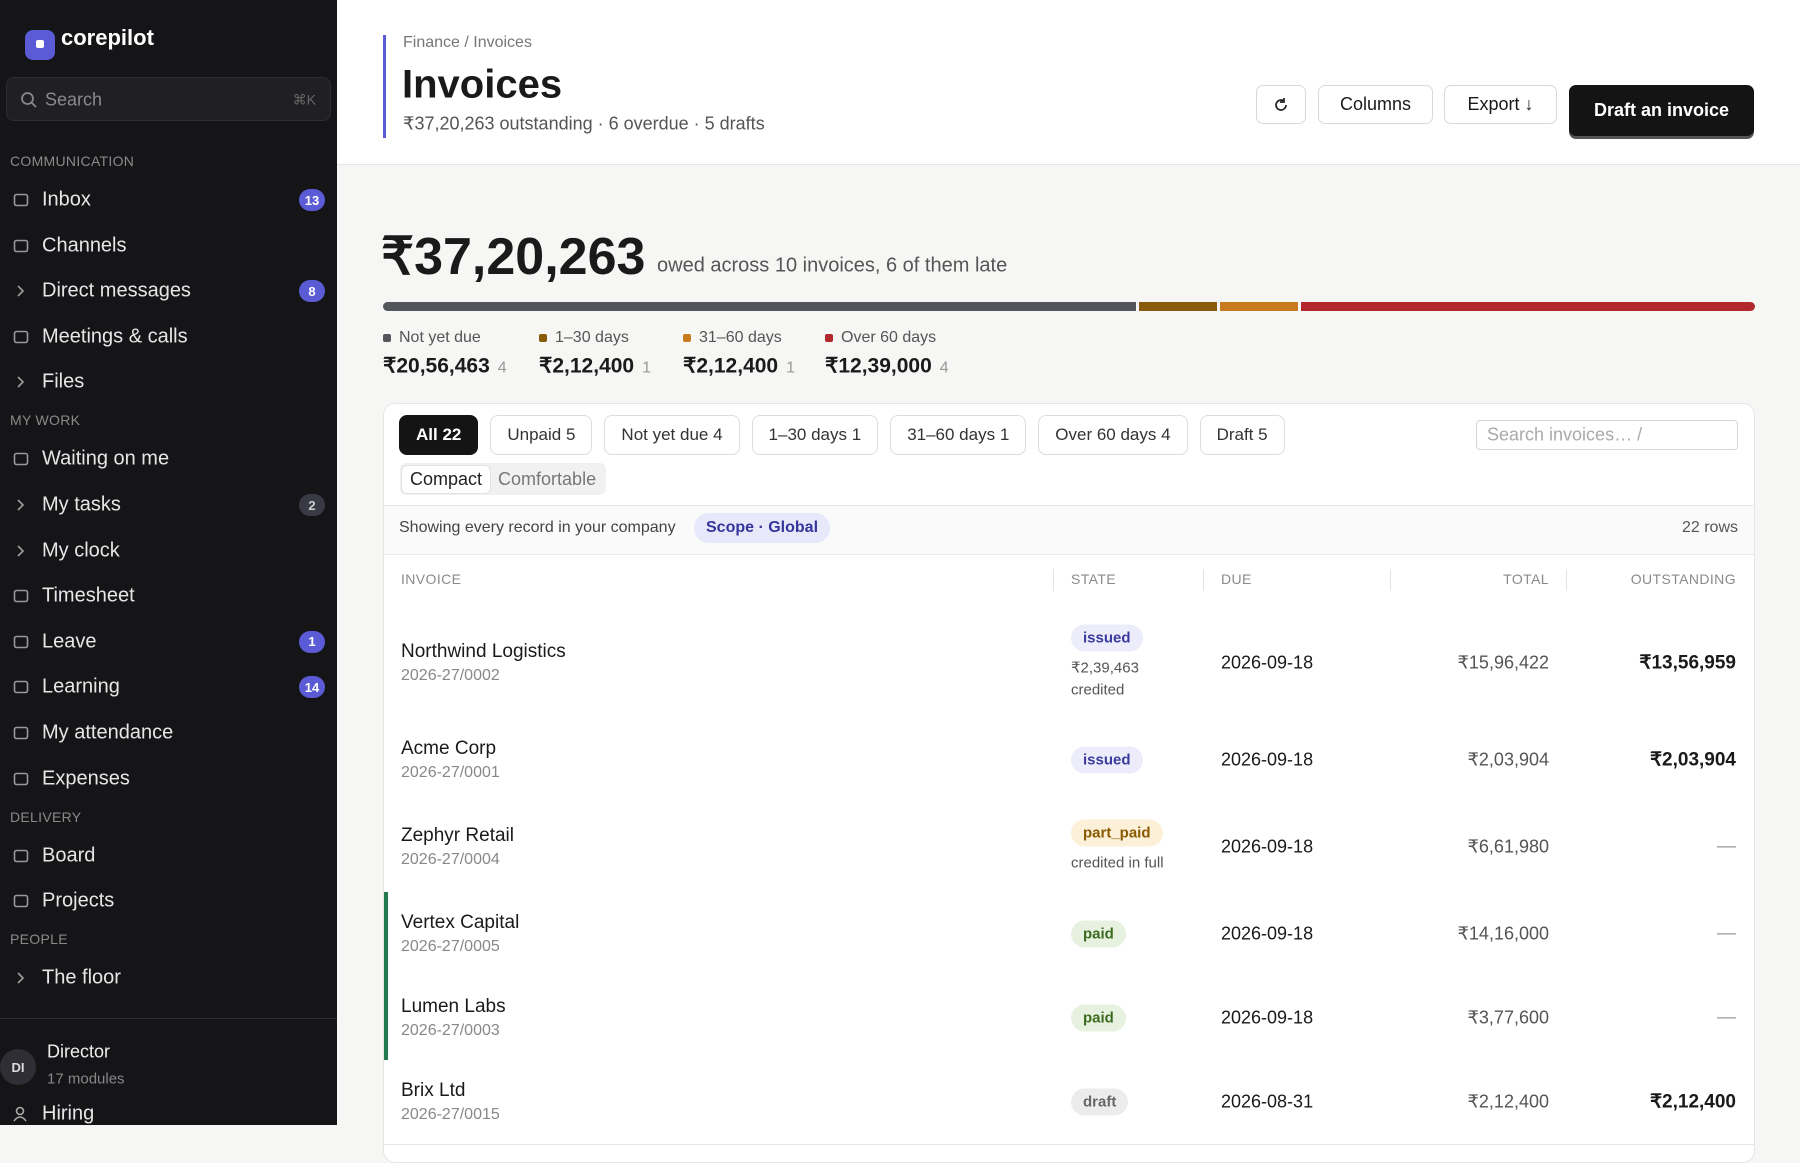  What do you see at coordinates (450, 859) in the screenshot?
I see `invoice-number: 2026-27/0004` at bounding box center [450, 859].